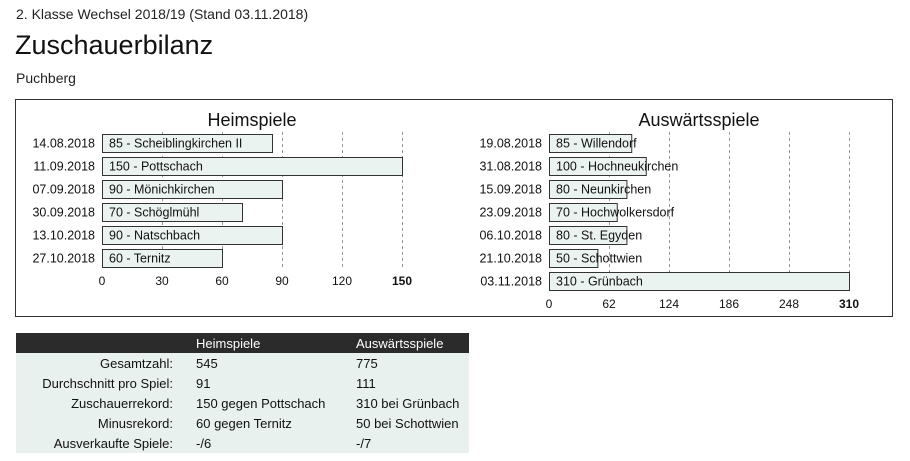 The width and height of the screenshot is (910, 461). I want to click on stats-row-home: 60 gegen Ternitz, so click(261, 423).